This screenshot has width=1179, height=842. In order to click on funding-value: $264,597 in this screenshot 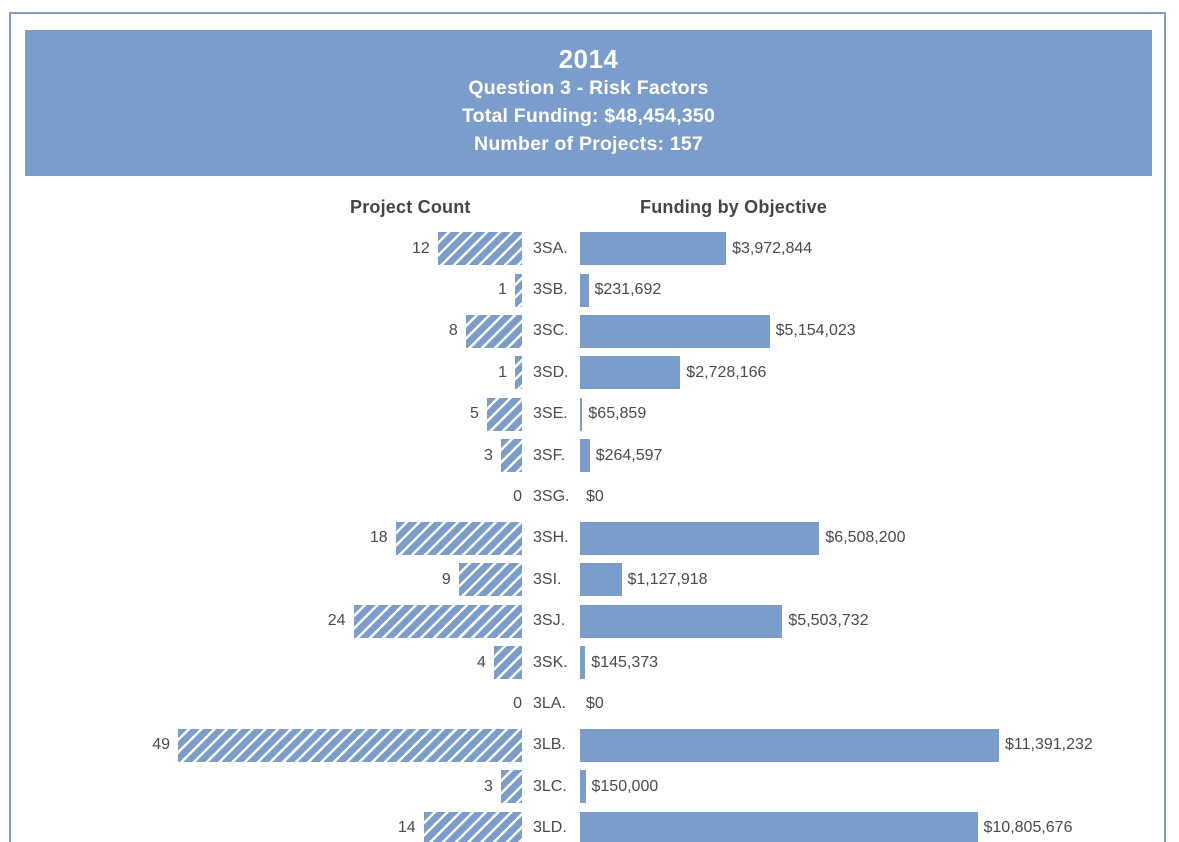, I will do `click(629, 455)`.